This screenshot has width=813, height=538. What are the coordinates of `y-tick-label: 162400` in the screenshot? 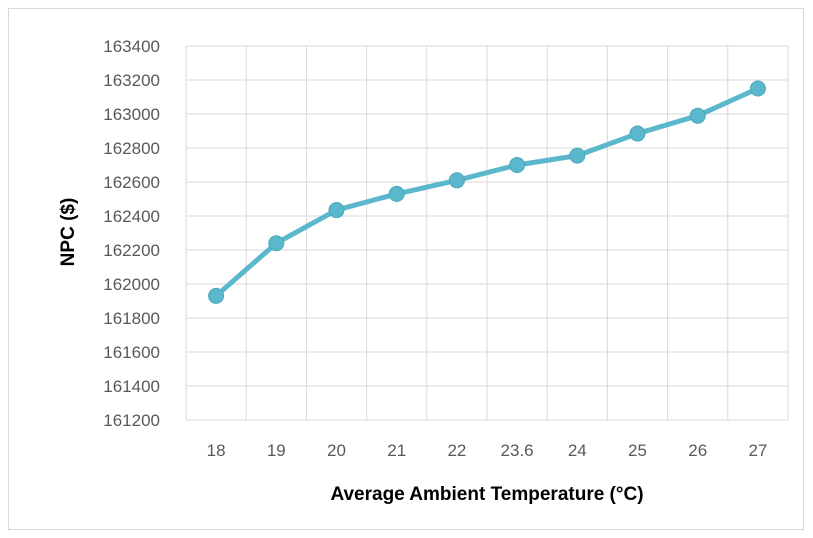 It's located at (131, 216).